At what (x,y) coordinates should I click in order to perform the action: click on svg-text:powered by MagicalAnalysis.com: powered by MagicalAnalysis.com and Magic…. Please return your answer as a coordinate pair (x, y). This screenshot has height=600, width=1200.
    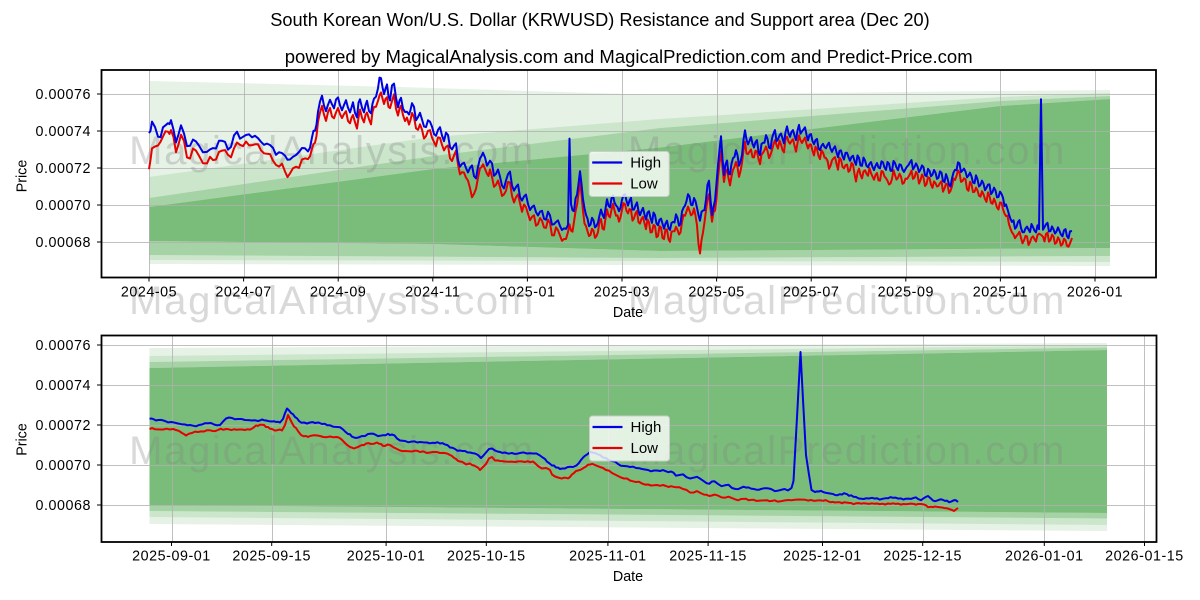
    Looking at the image, I should click on (629, 56).